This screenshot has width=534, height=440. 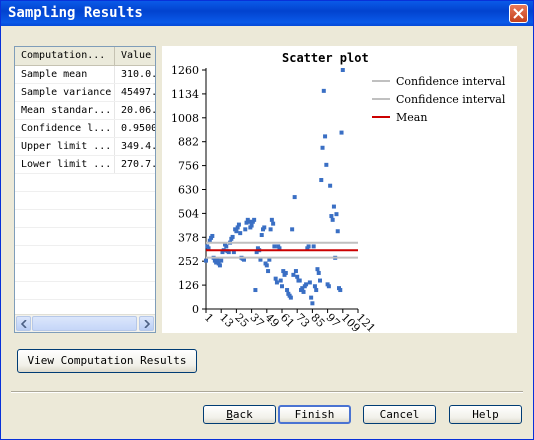 What do you see at coordinates (136, 55) in the screenshot?
I see `column-header-value: Value` at bounding box center [136, 55].